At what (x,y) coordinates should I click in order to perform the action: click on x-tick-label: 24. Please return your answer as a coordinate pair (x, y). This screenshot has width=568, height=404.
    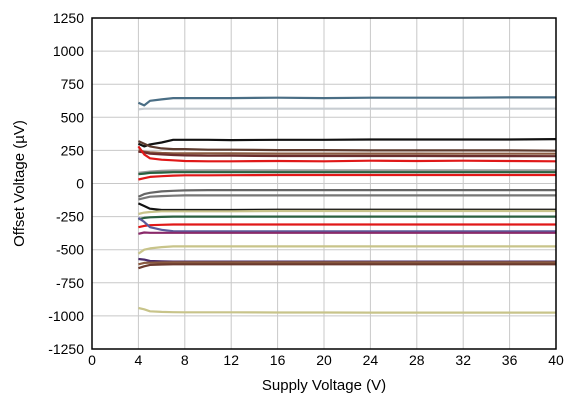
    Looking at the image, I should click on (371, 360).